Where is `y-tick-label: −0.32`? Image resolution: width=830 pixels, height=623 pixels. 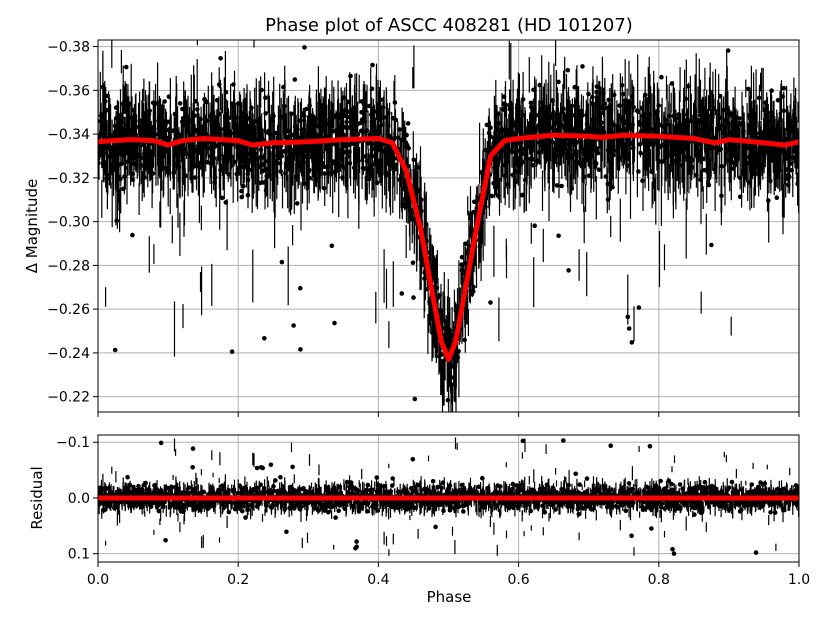 y-tick-label: −0.32 is located at coordinates (68, 179).